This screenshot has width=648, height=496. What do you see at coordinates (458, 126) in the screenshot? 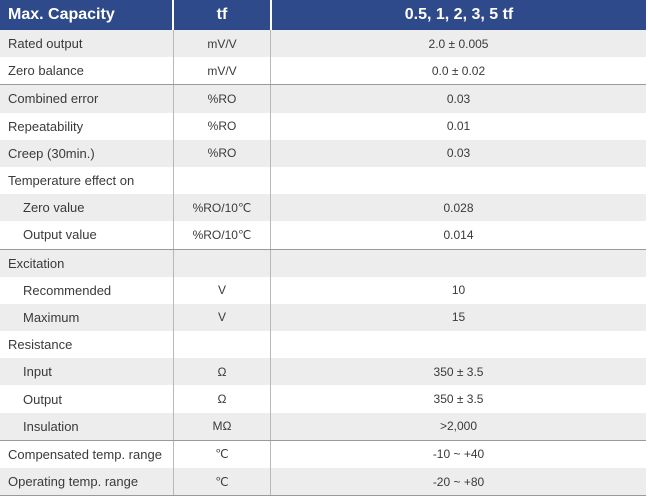
I see `spec-value: 0.01` at bounding box center [458, 126].